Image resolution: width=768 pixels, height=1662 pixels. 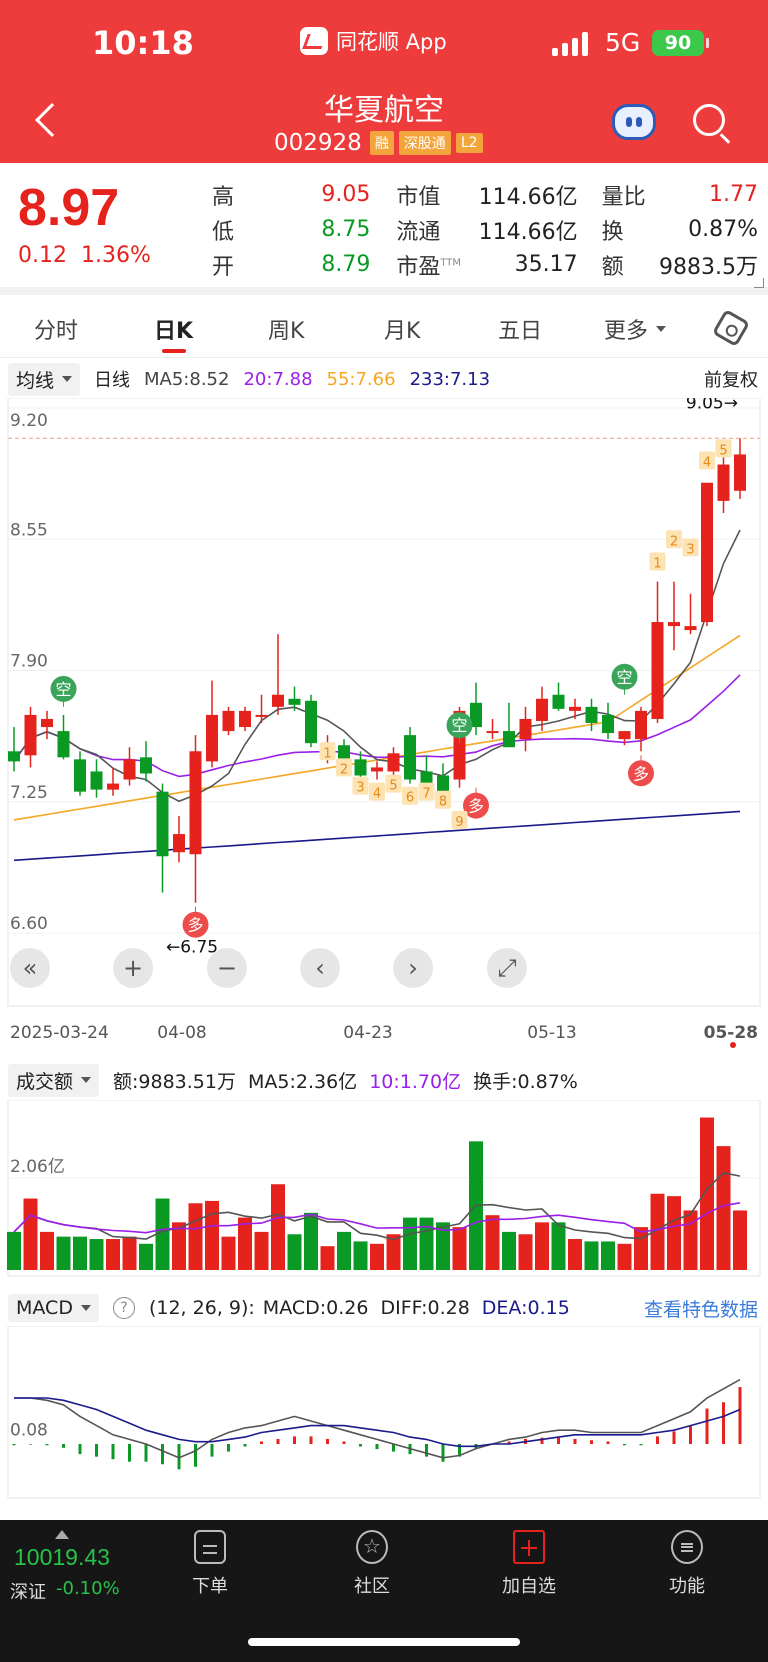 What do you see at coordinates (731, 380) in the screenshot?
I see `adjust-mode: 前复权` at bounding box center [731, 380].